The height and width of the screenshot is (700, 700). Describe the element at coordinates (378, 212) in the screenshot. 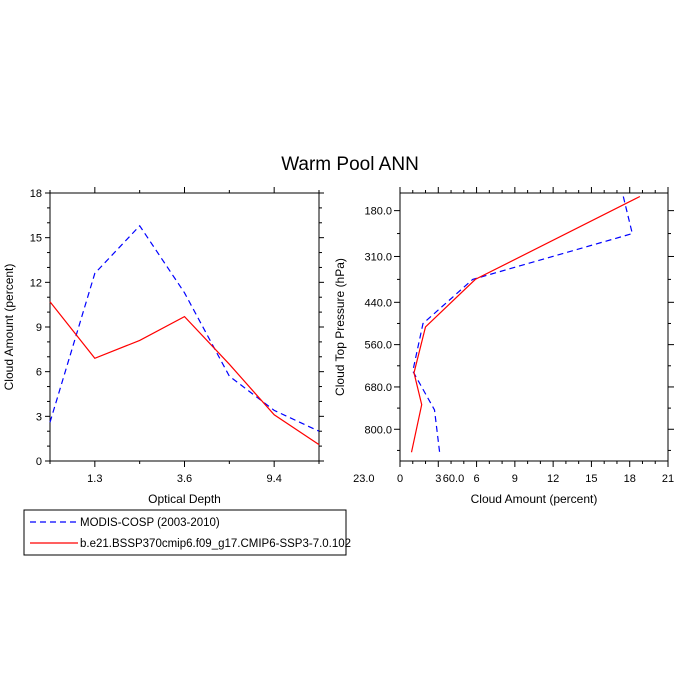

I see `y-tick-label: 180.0` at that location.